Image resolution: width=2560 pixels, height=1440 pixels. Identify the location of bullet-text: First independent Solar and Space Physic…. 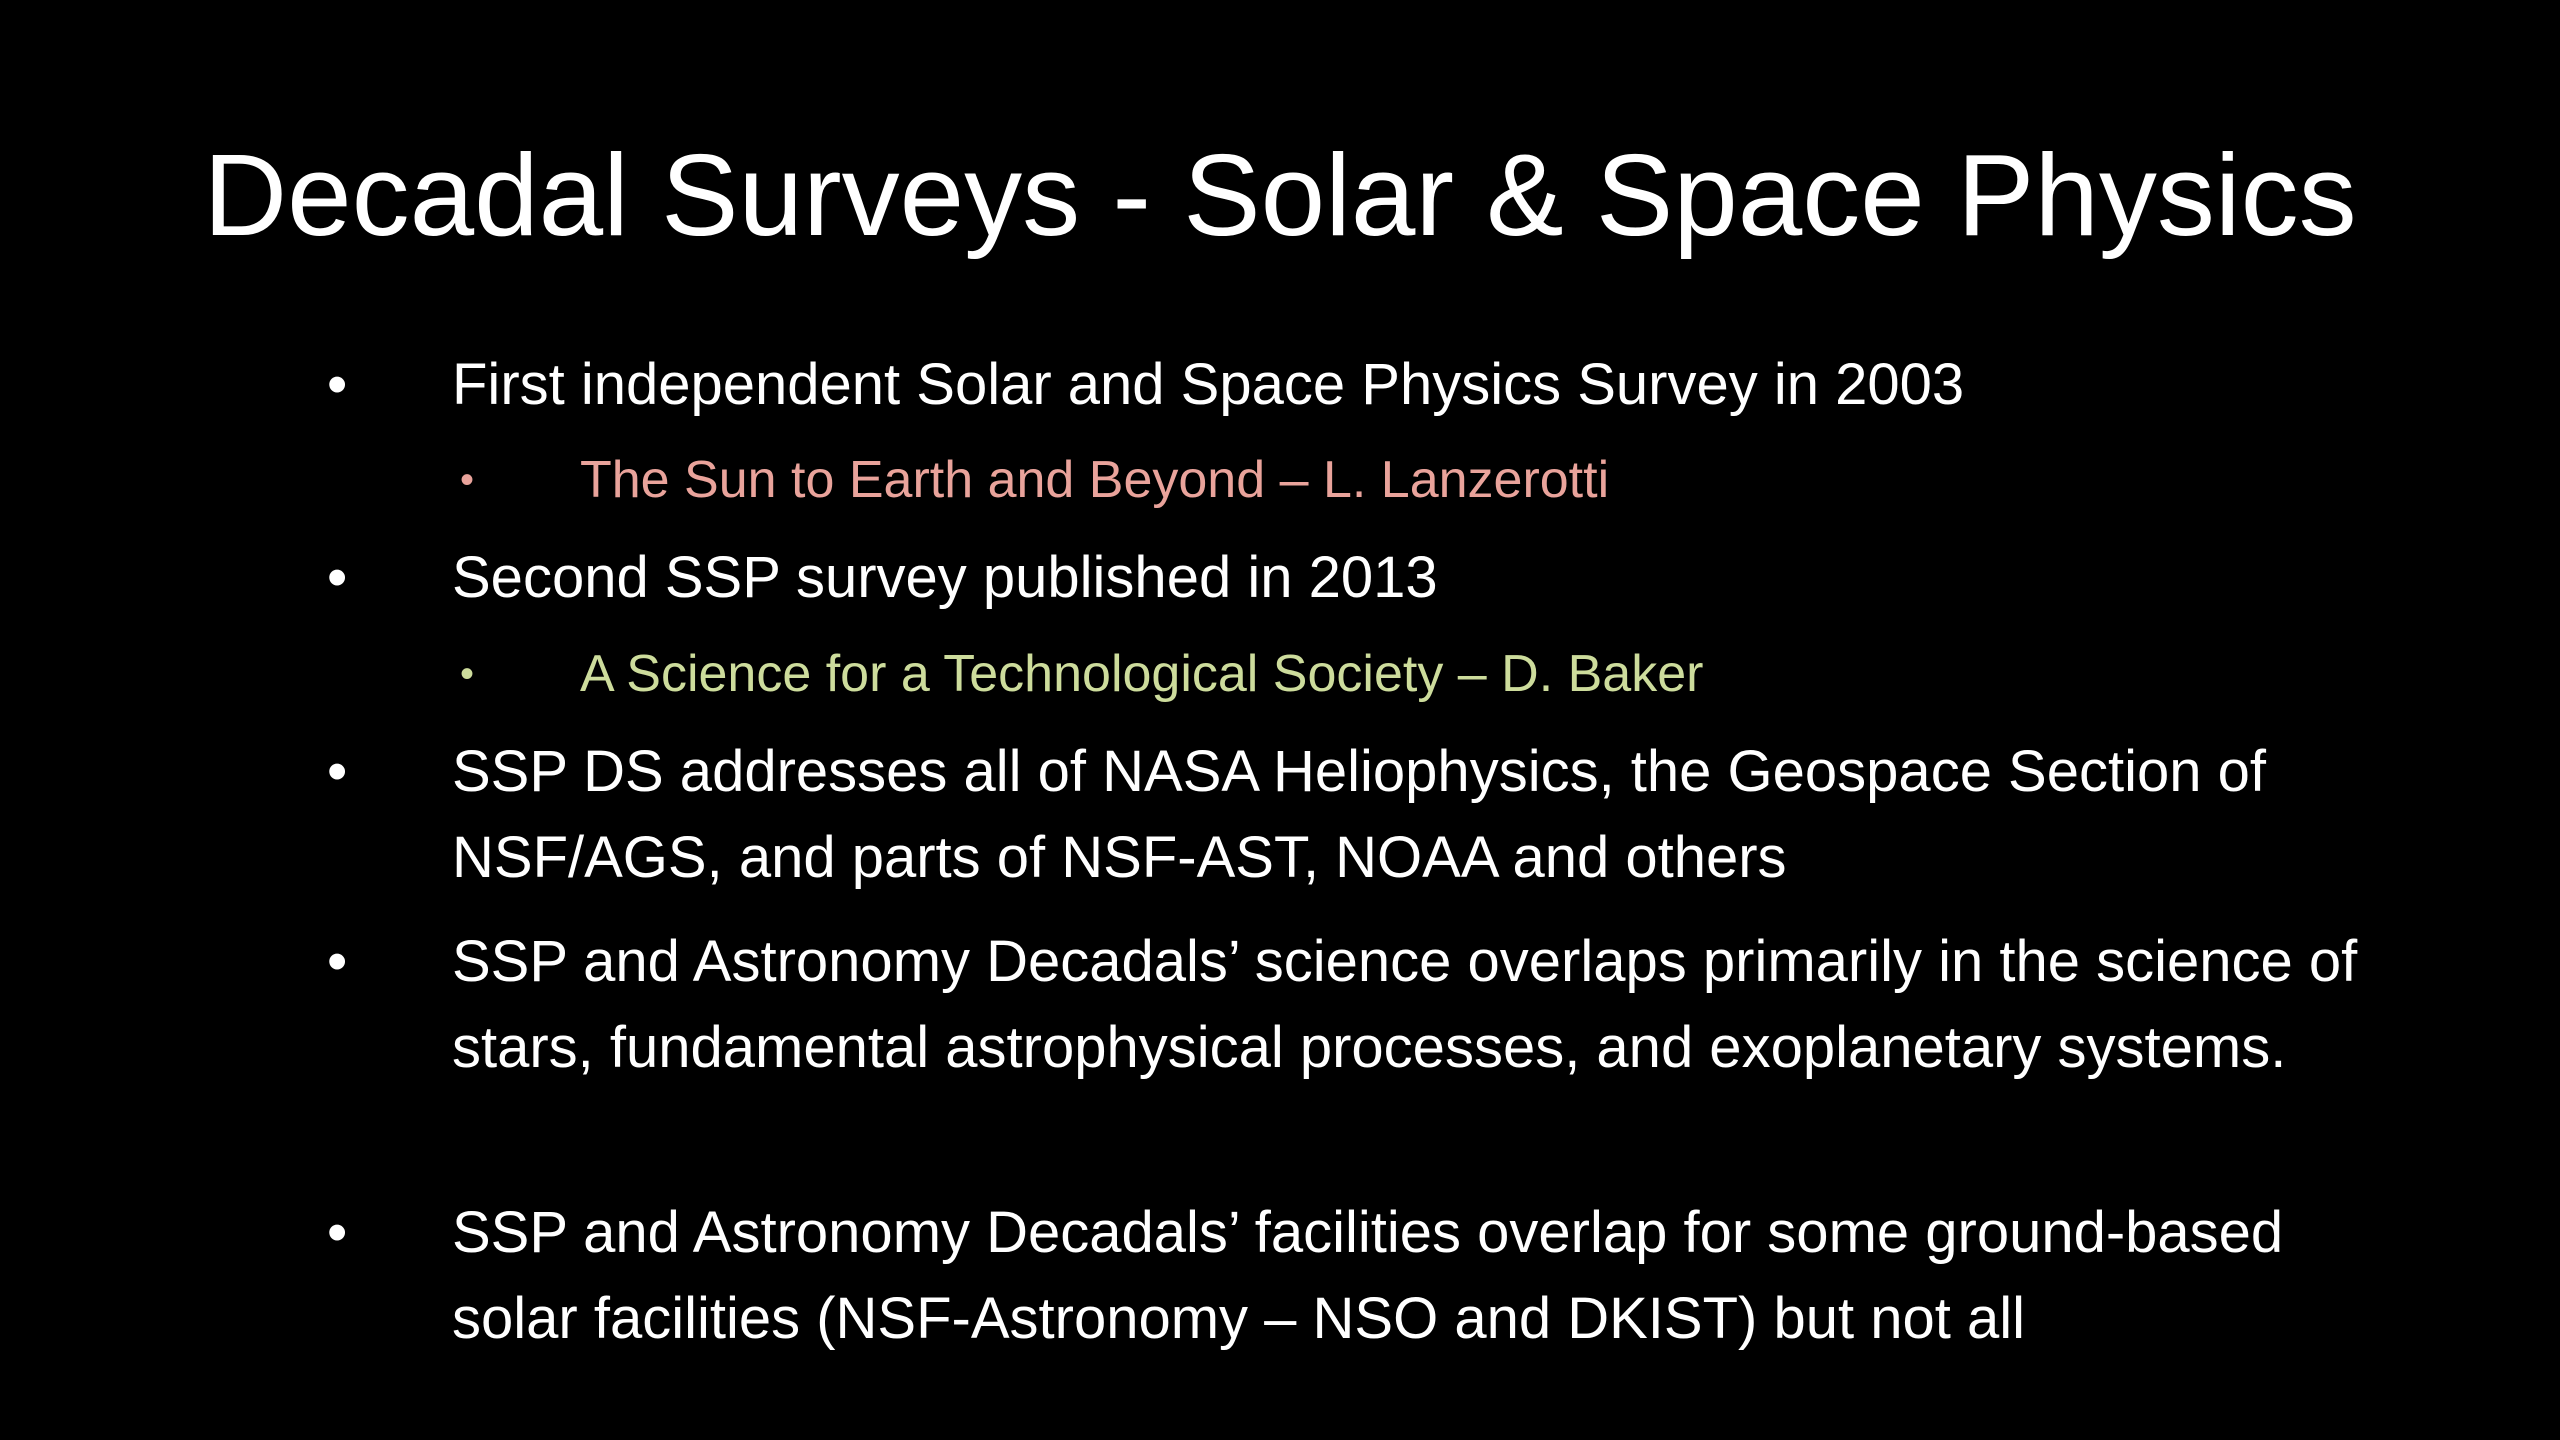
(1208, 384).